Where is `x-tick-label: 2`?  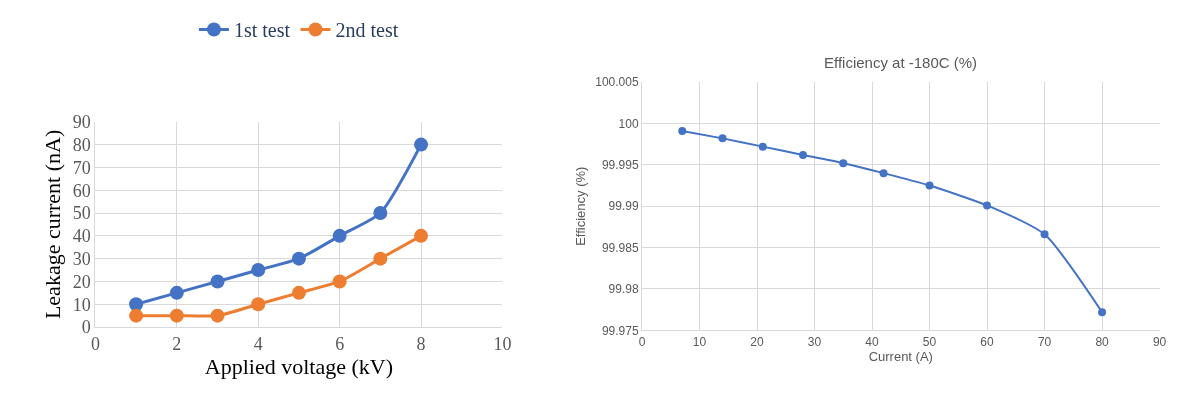
x-tick-label: 2 is located at coordinates (177, 343).